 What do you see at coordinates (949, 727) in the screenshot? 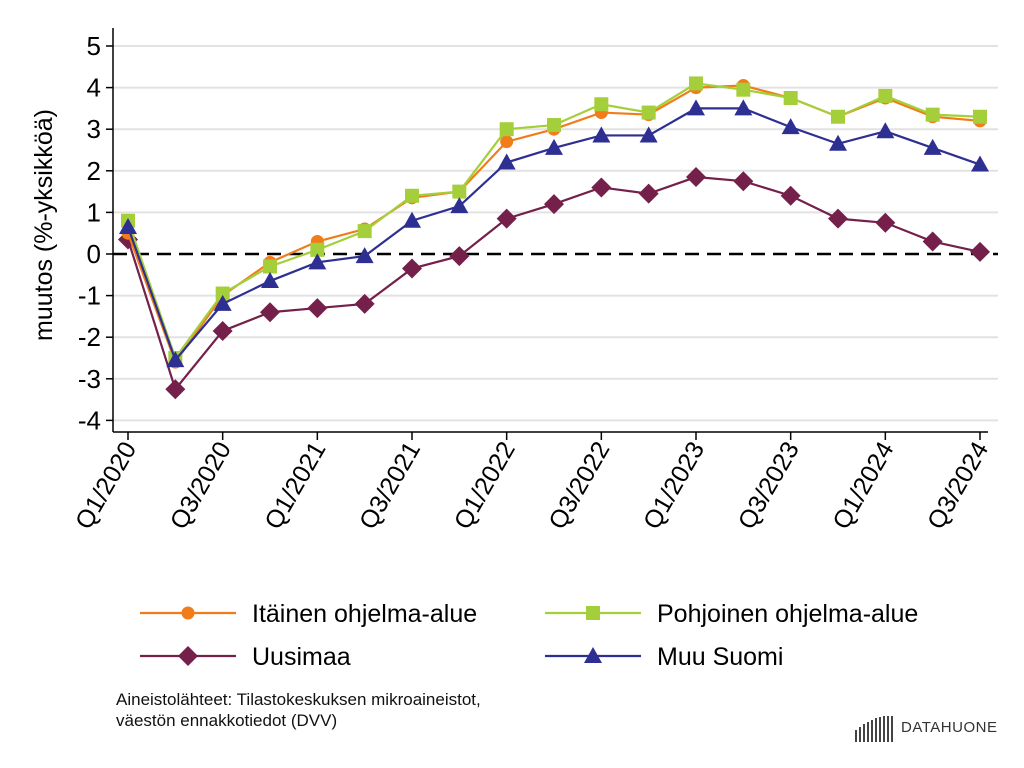
I see `logo-text: DATAHUONE` at bounding box center [949, 727].